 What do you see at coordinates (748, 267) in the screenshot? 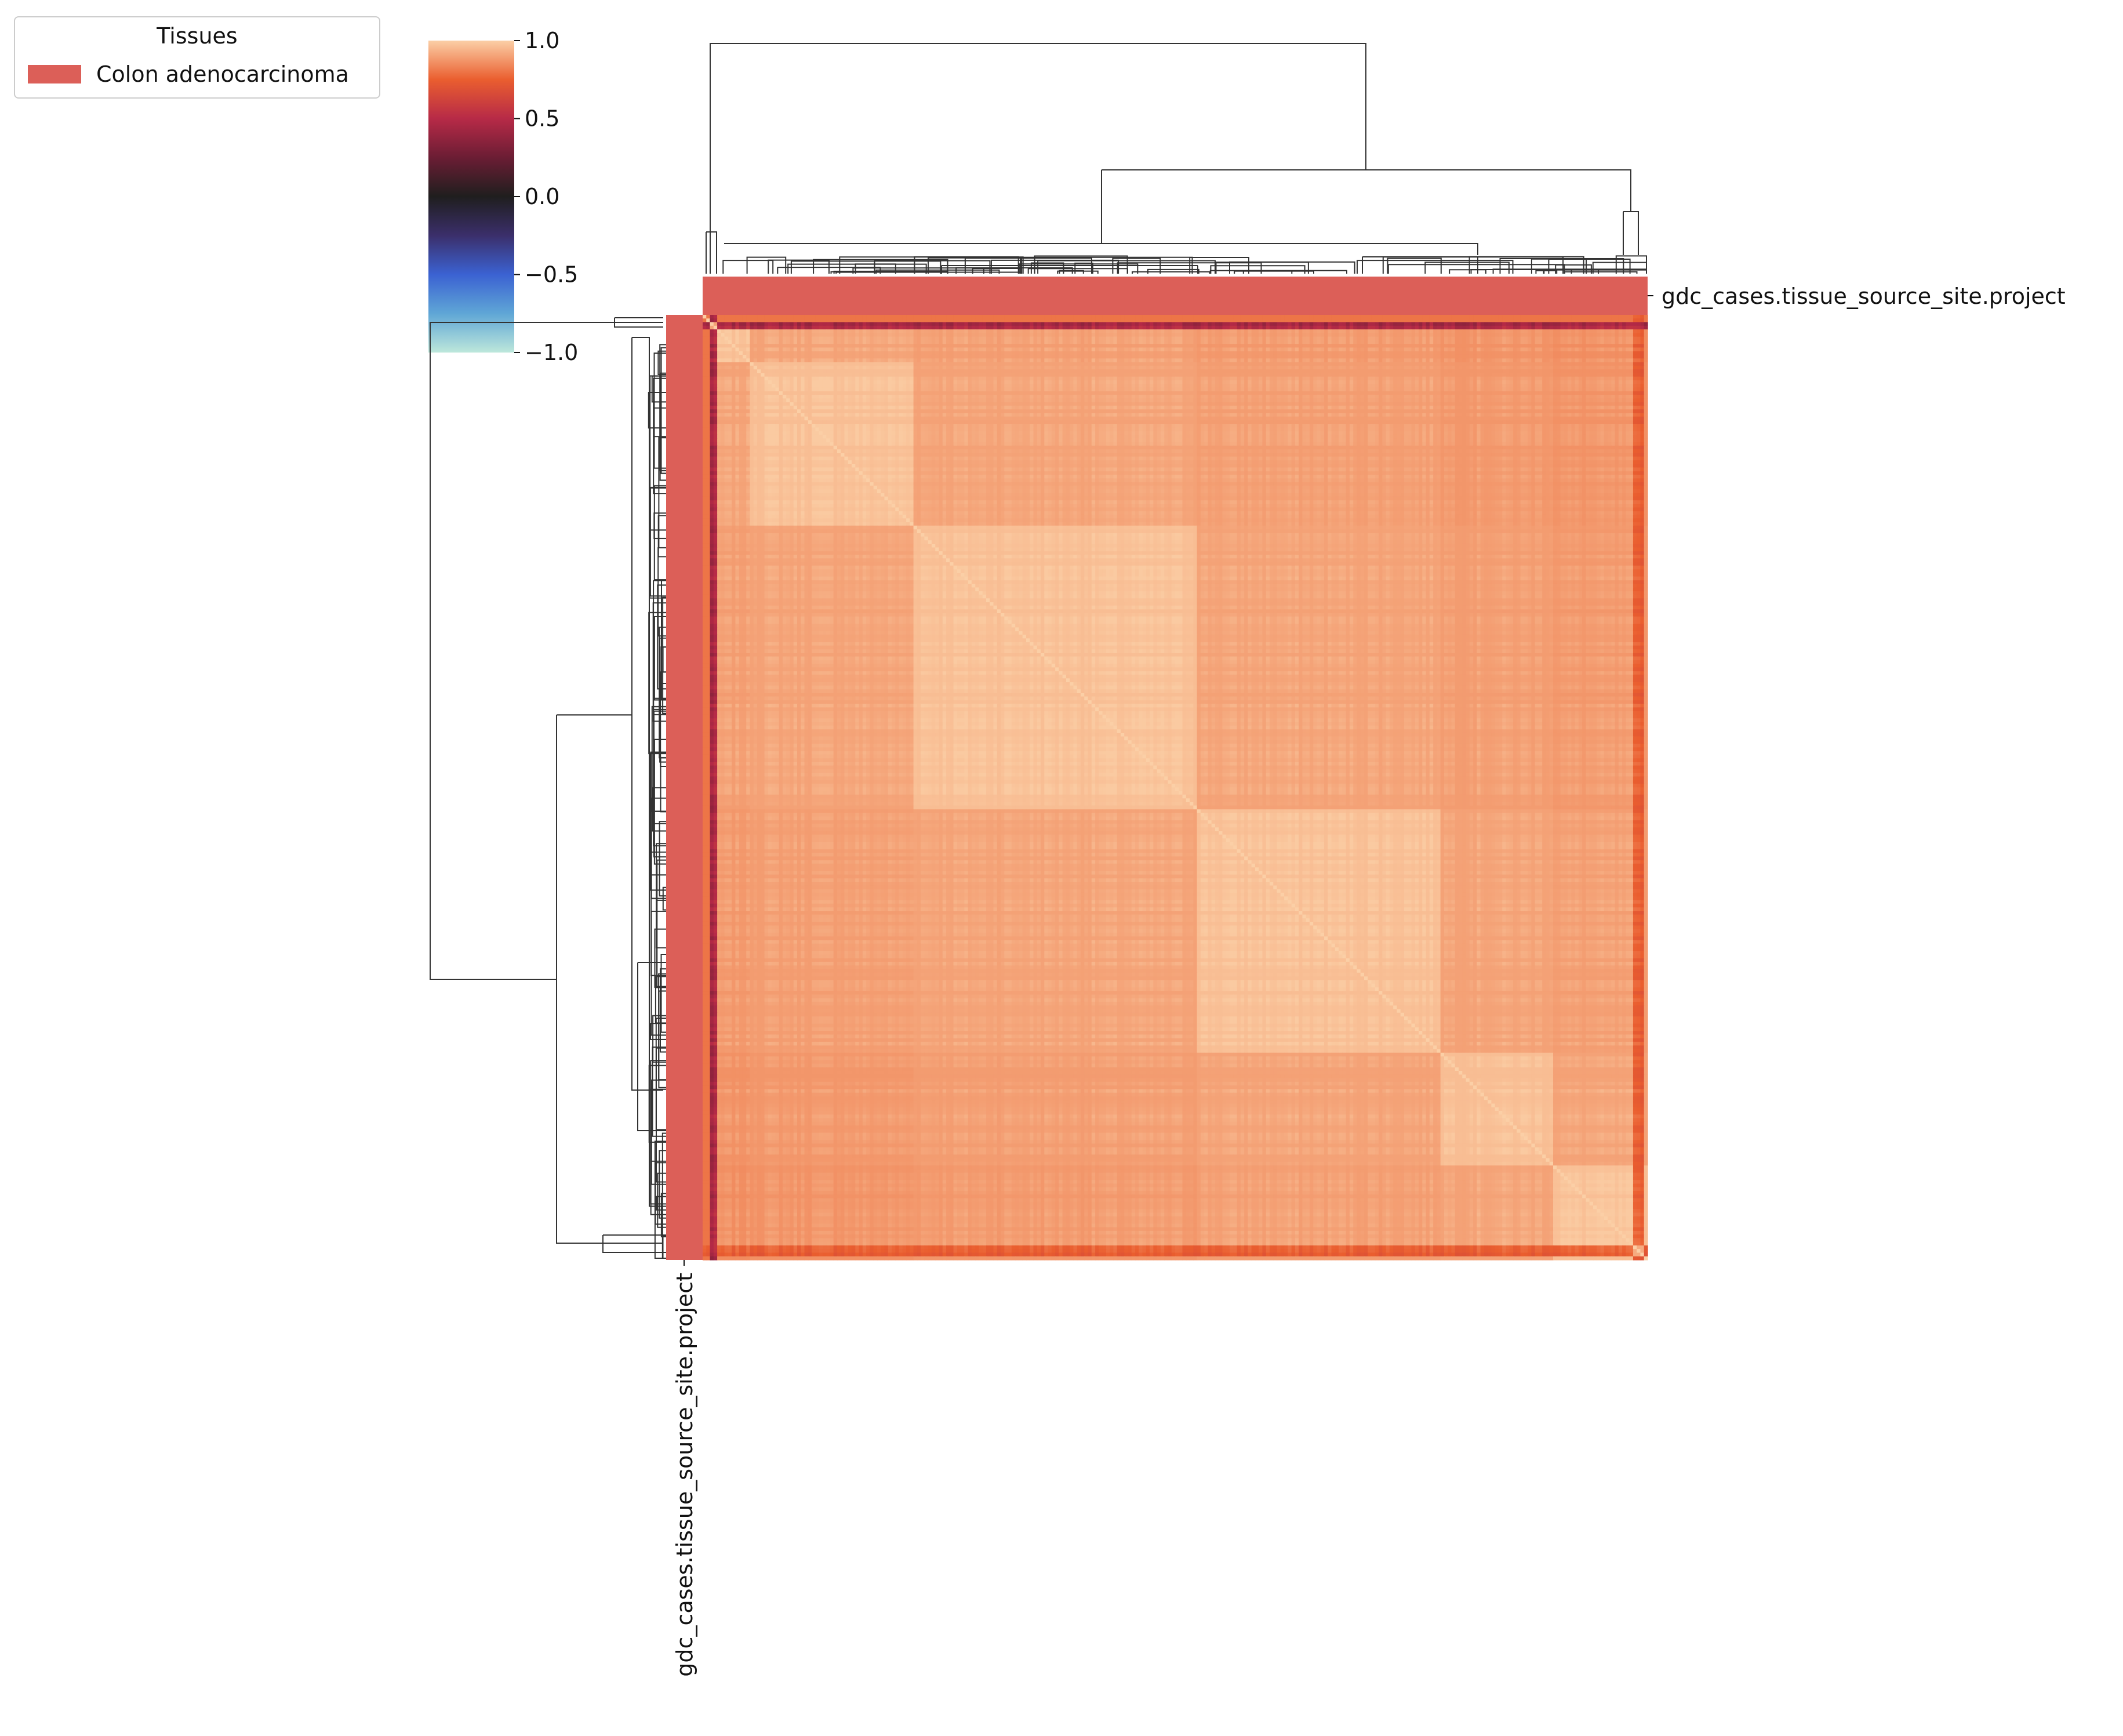
I see `col-dendro-link` at bounding box center [748, 267].